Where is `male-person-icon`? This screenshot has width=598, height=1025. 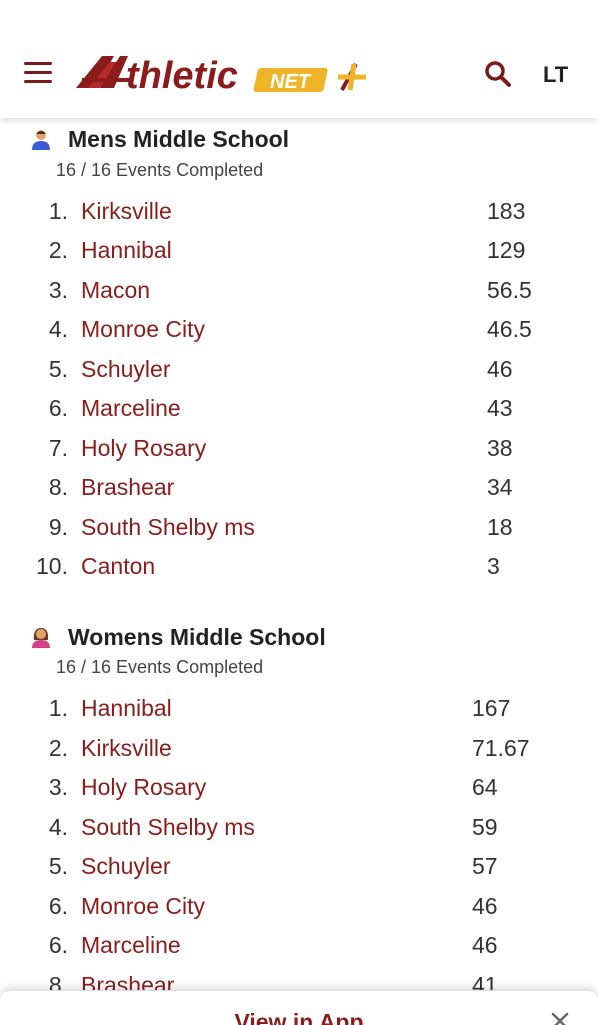
male-person-icon is located at coordinates (41, 140).